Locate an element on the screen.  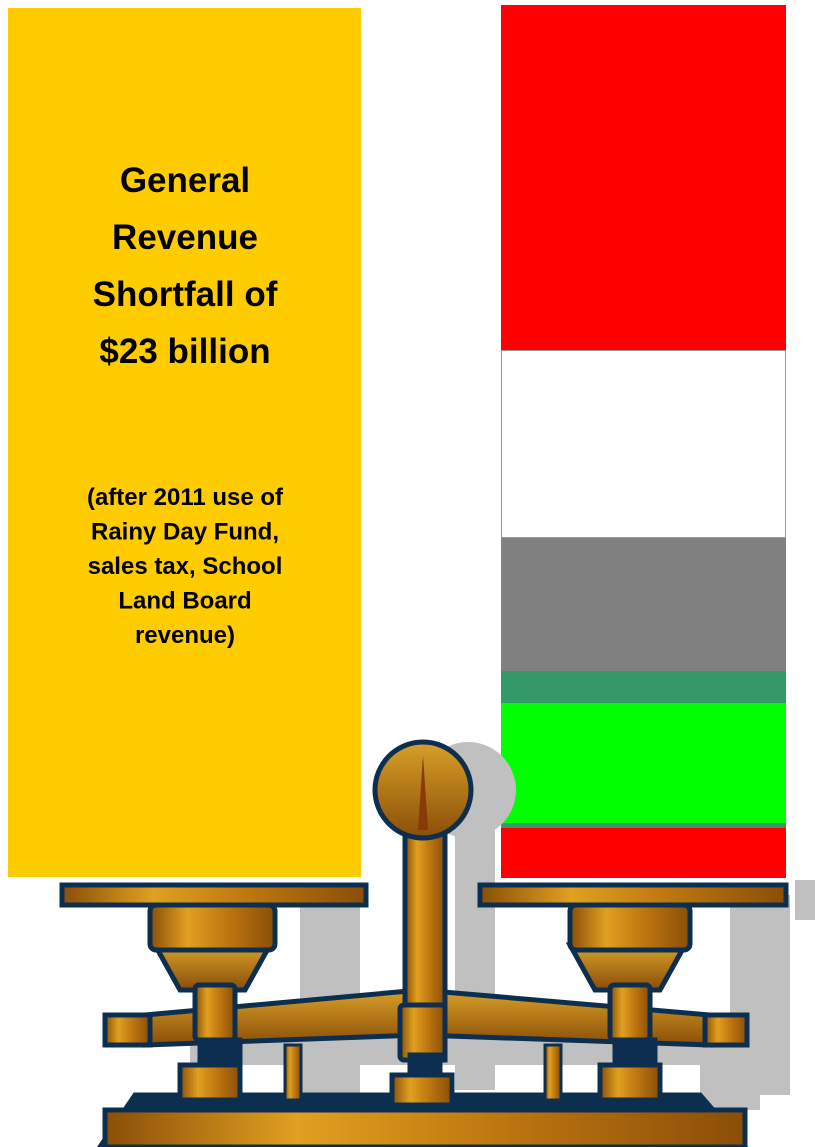
note-line: (after 2011 use of is located at coordinates (185, 497).